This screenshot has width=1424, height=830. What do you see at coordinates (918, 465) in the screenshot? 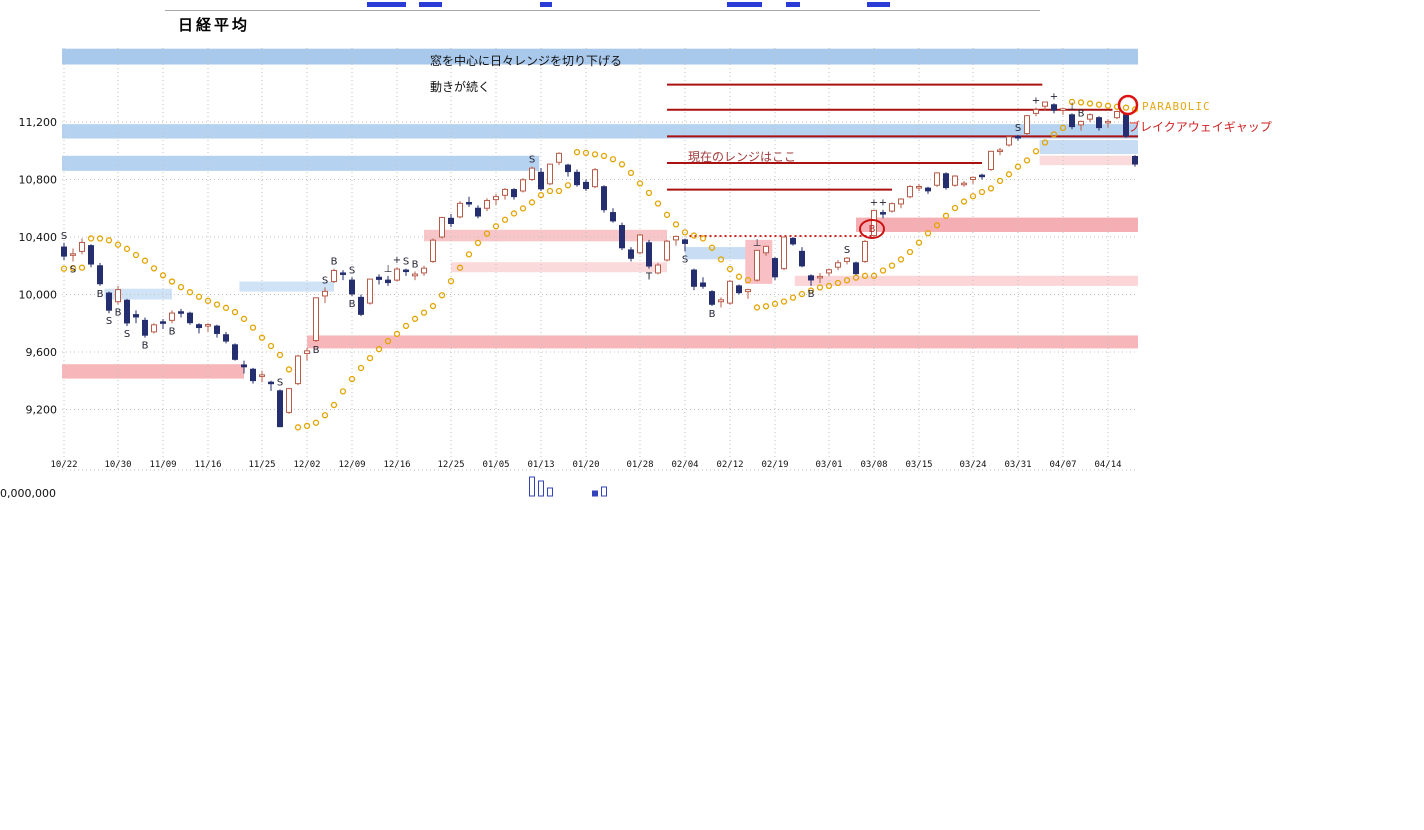
I see `x-tick-label: 03/15` at bounding box center [918, 465].